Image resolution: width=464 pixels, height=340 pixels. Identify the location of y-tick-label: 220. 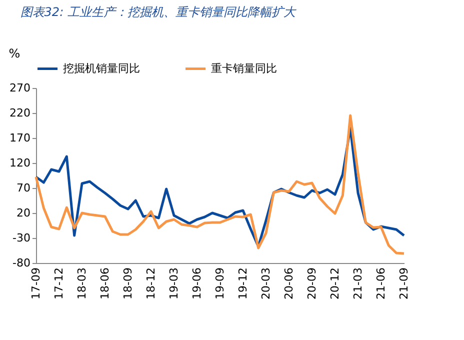
(20, 113).